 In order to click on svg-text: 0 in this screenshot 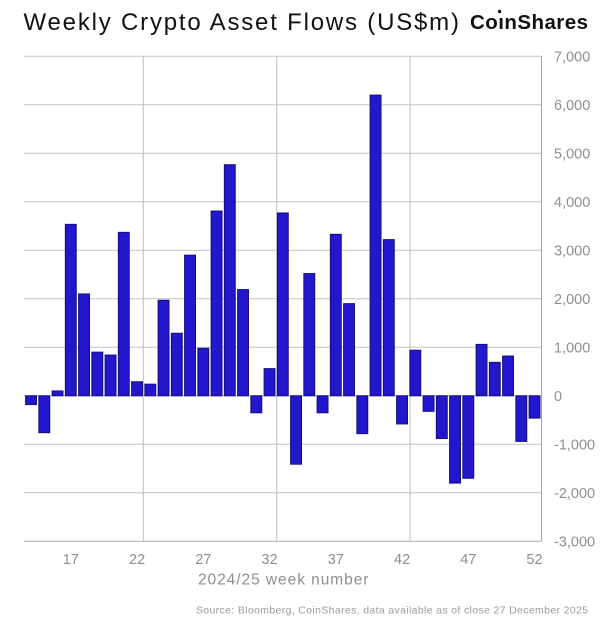, I will do `click(558, 397)`.